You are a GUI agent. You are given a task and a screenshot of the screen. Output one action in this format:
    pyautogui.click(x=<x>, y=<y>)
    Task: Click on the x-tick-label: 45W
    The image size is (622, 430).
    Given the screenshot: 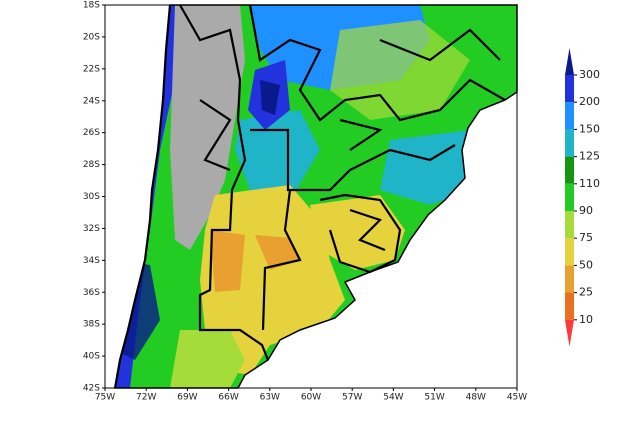 What is the action you would take?
    pyautogui.click(x=517, y=398)
    